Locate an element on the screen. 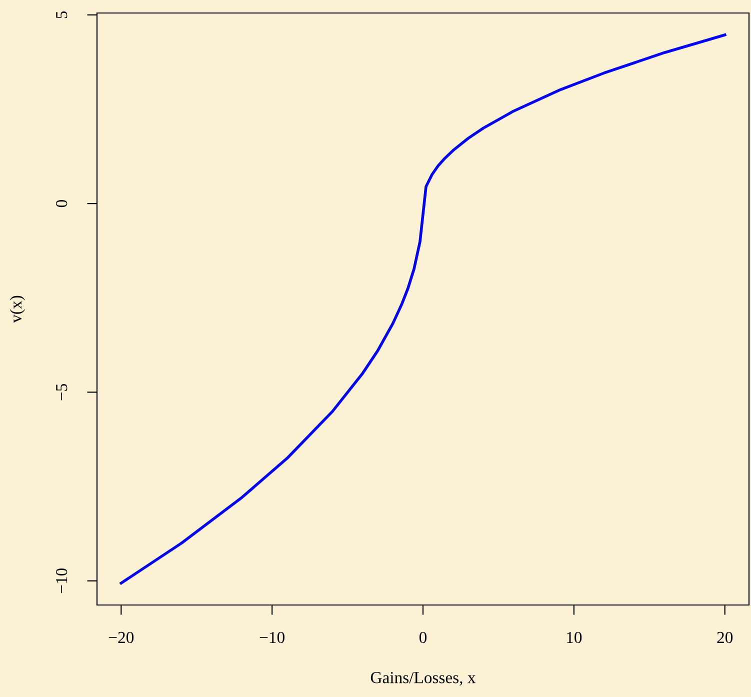 This screenshot has height=697, width=751. x-tick-label: −20 is located at coordinates (121, 638).